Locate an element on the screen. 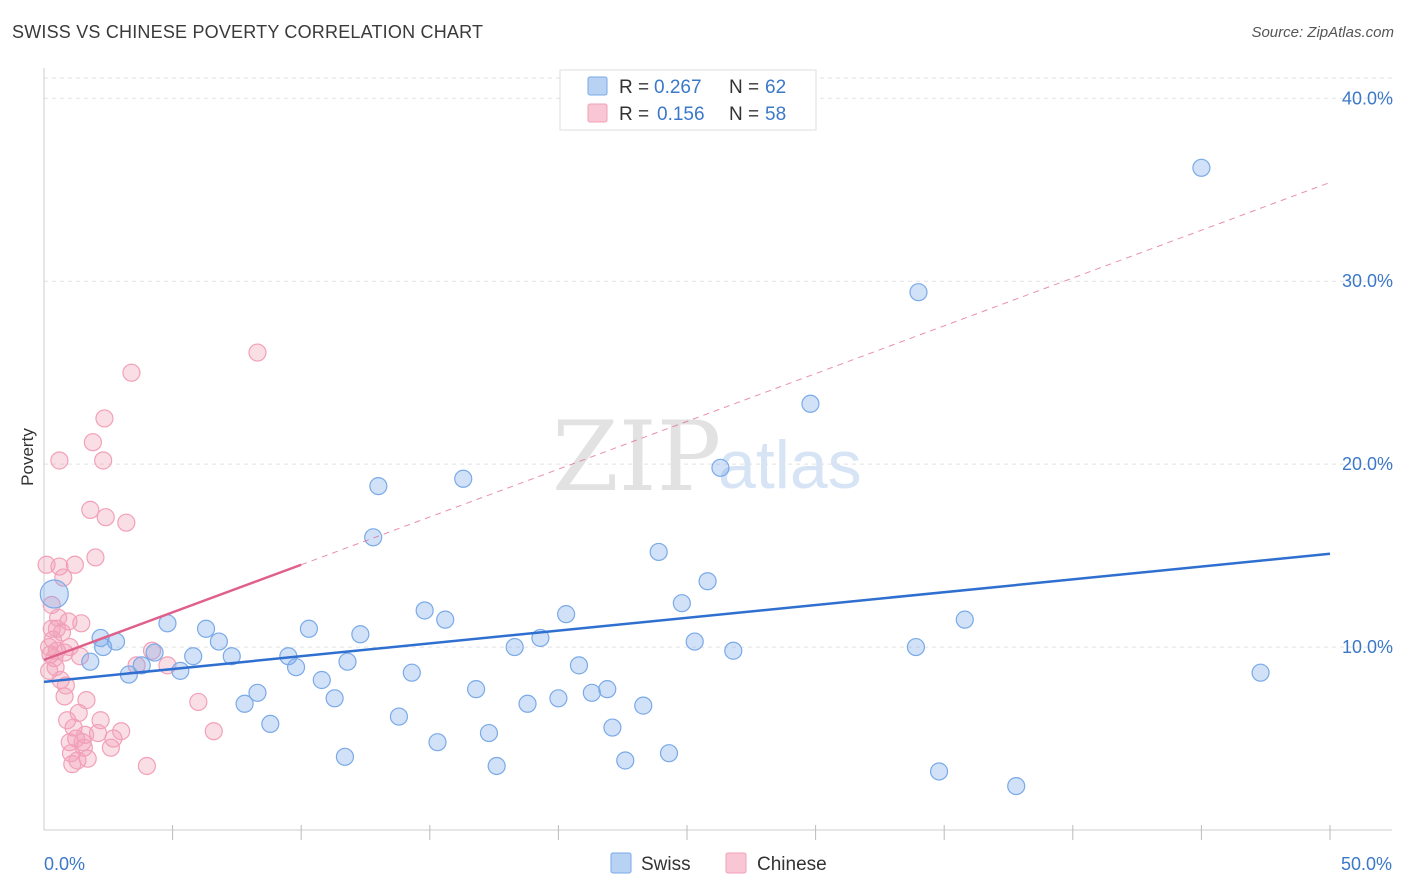 Image resolution: width=1406 pixels, height=892 pixels. watermark: ZIP atlas is located at coordinates (707, 457).